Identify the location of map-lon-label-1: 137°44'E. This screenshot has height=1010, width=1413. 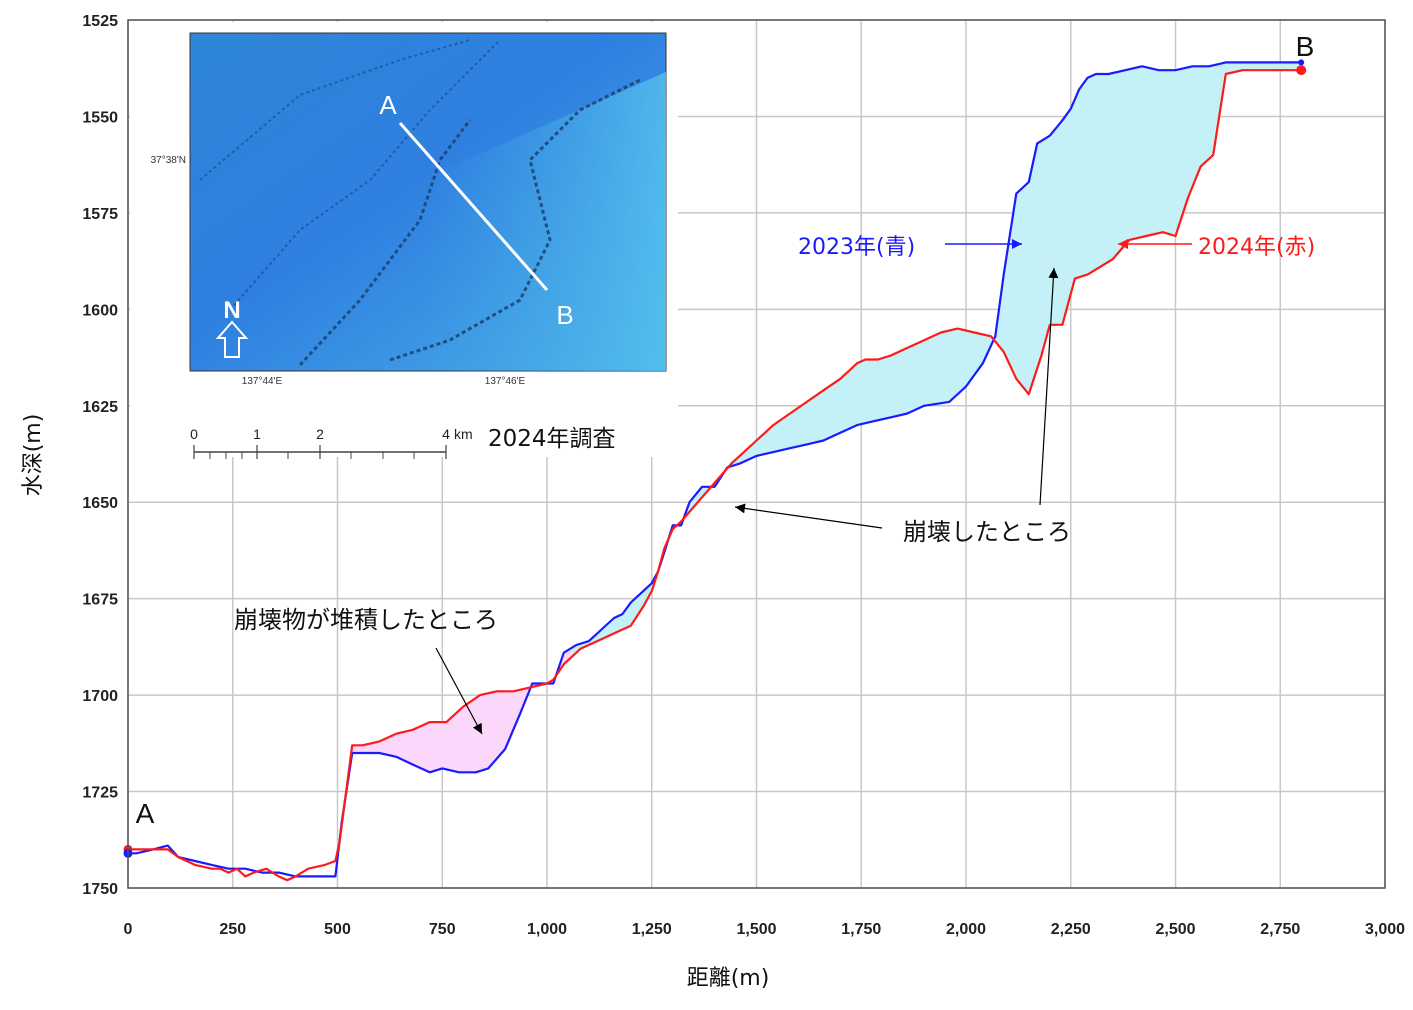
(262, 381).